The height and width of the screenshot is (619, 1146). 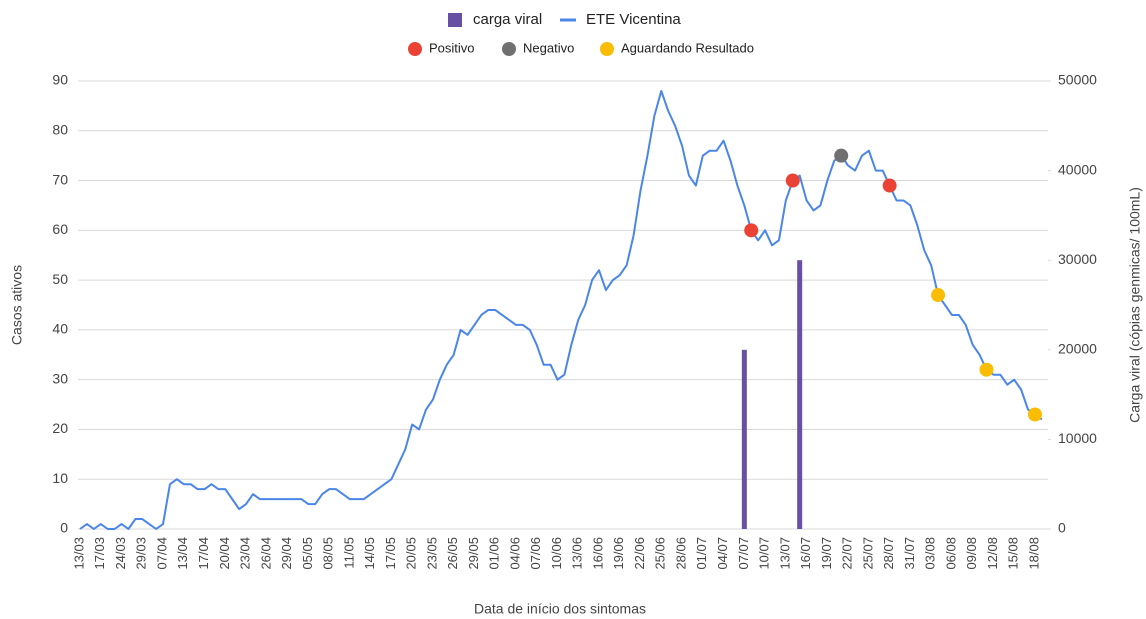 I want to click on x-tick-label: 23/04, so click(x=245, y=553).